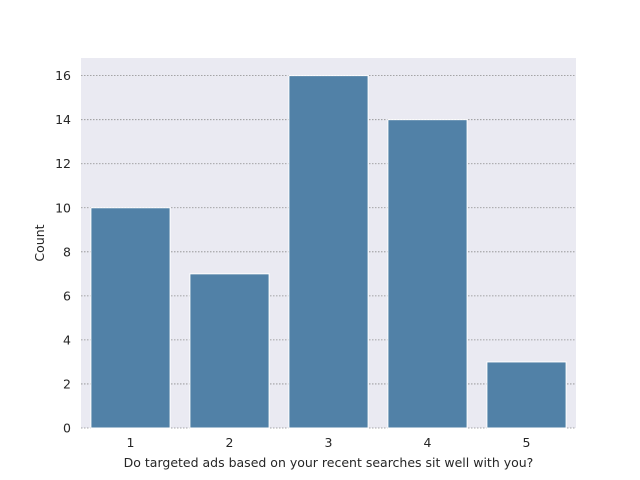 The width and height of the screenshot is (640, 480). I want to click on y-tick-label: 0, so click(67, 428).